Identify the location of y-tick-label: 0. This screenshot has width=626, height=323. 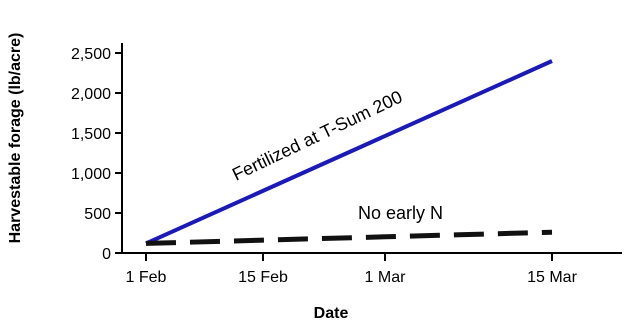
(106, 254).